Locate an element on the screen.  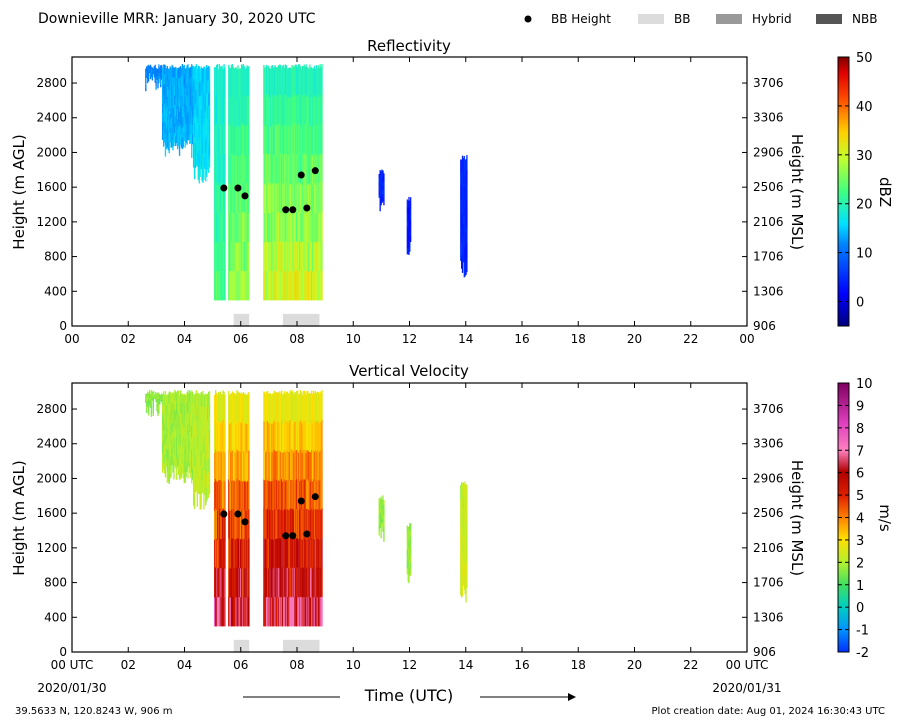
bb-height-point is located at coordinates (238, 188).